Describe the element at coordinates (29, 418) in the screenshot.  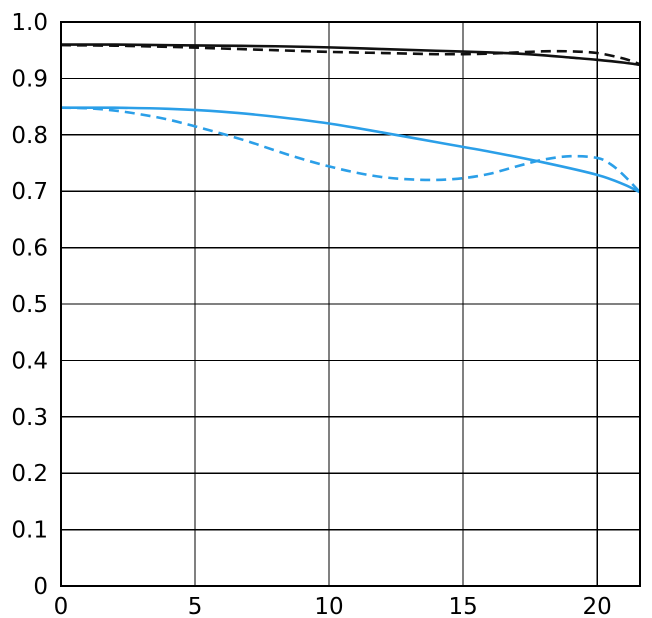
I see `y-tick-label-3: 0.3` at that location.